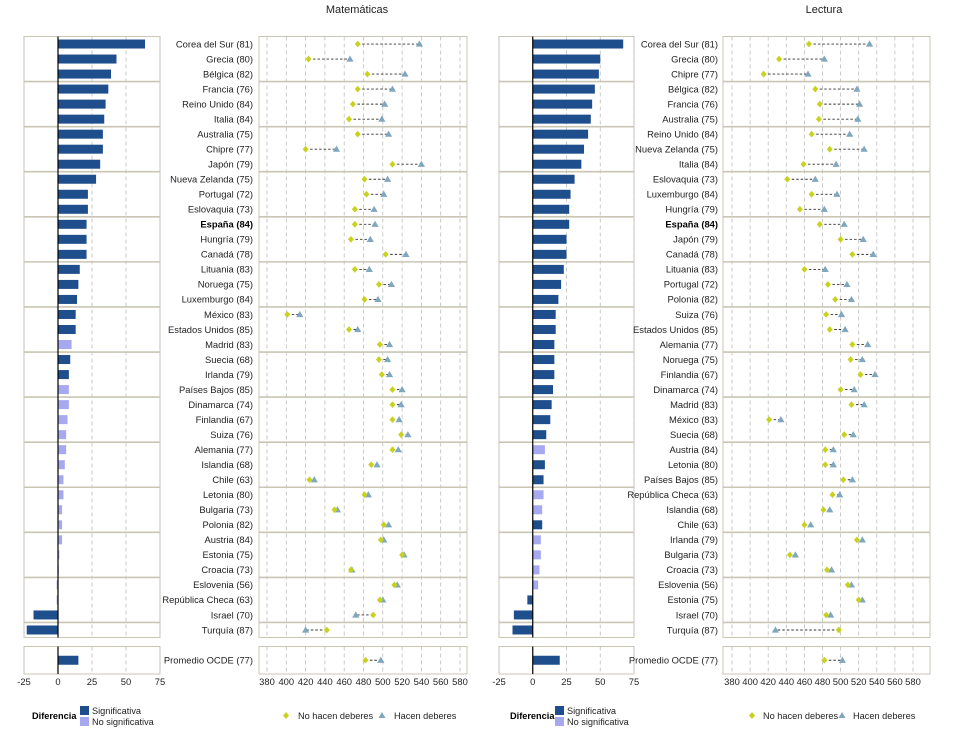  I want to click on category-label-estados-unidos-85: Estados Unidos (85), so click(210, 329).